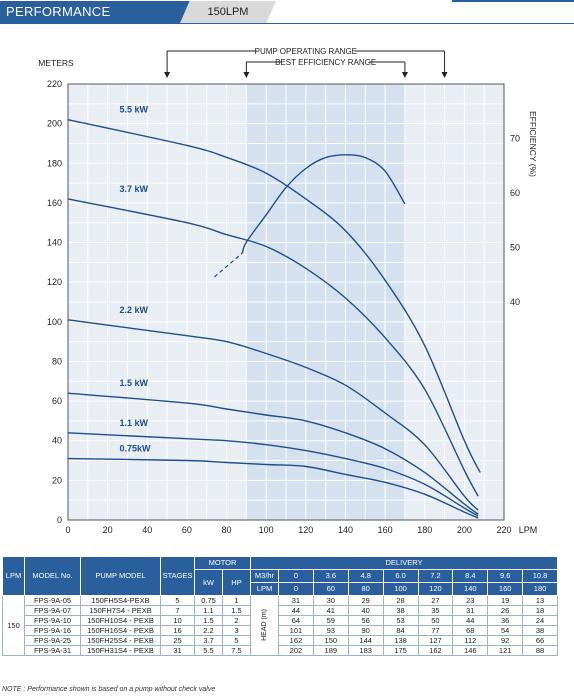 Image resolution: width=574 pixels, height=700 pixels. Describe the element at coordinates (177, 650) in the screenshot. I see `stages-cell: 31` at that location.